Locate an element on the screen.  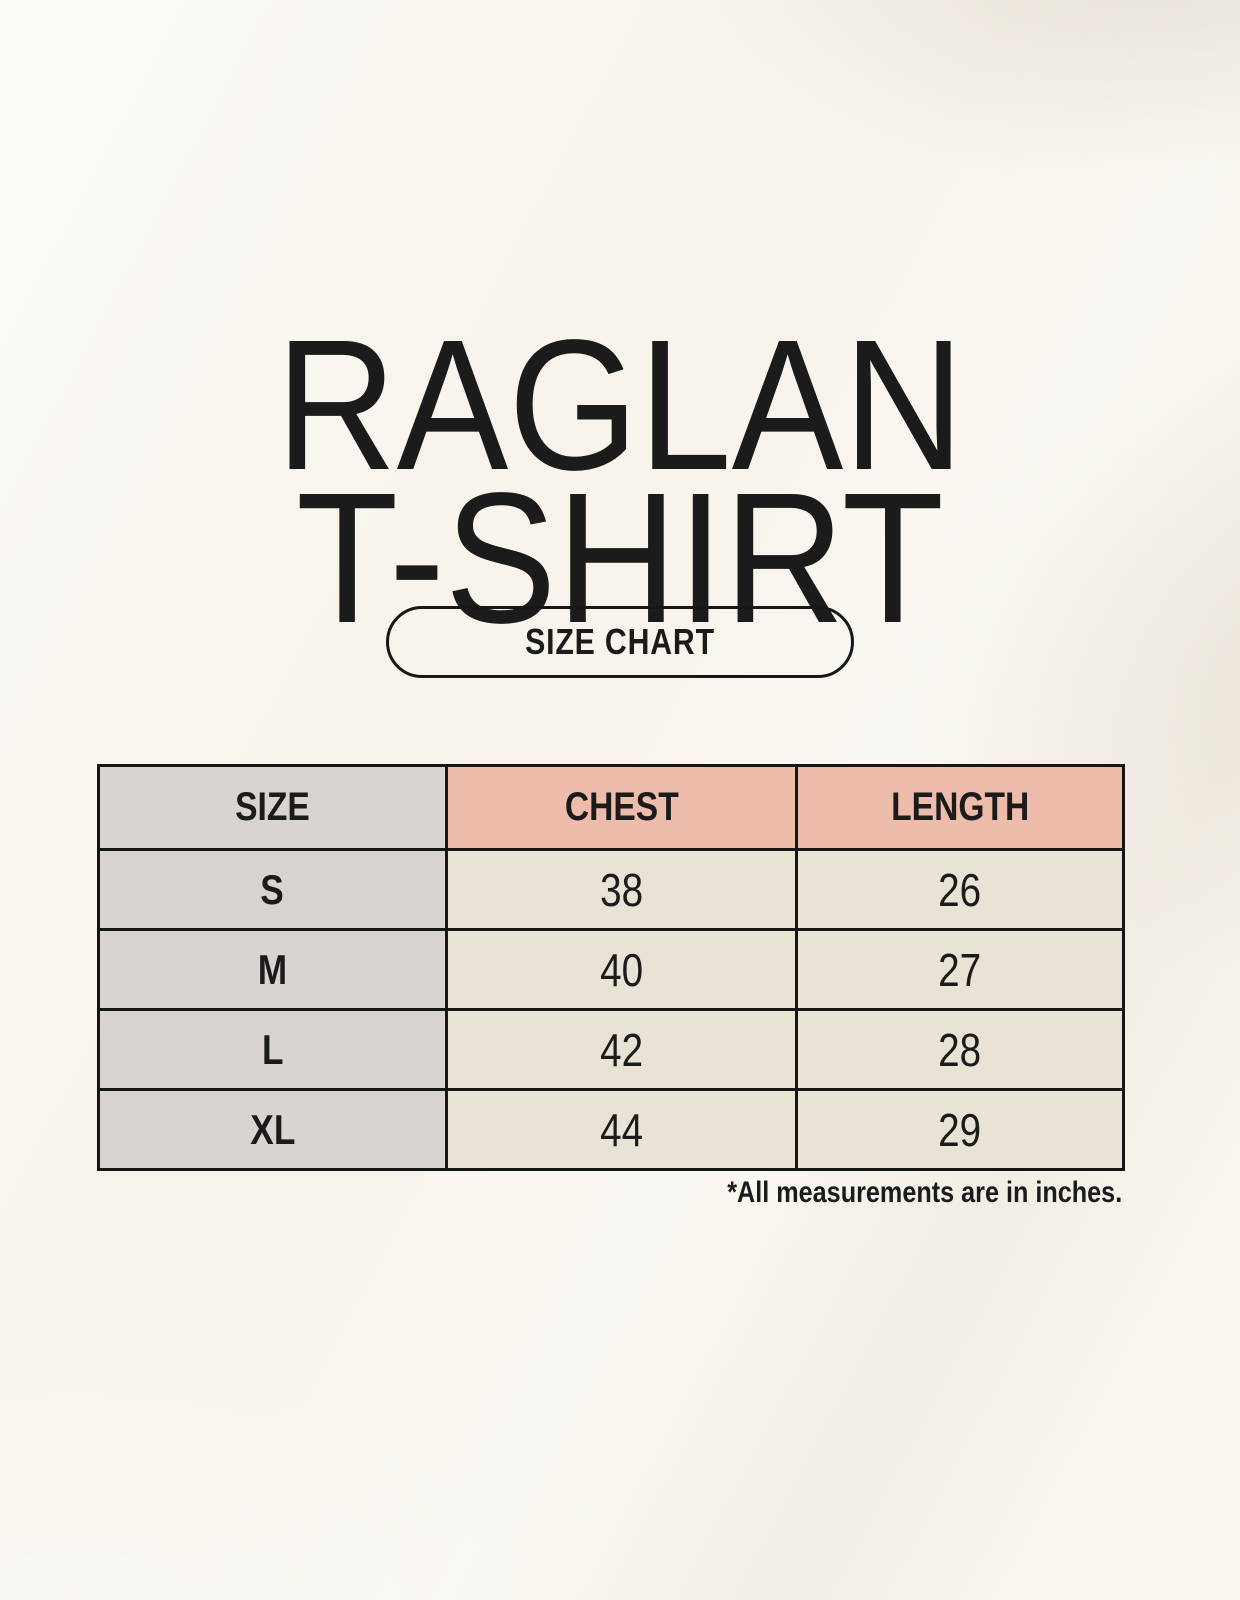
length-value: 29 is located at coordinates (960, 1129).